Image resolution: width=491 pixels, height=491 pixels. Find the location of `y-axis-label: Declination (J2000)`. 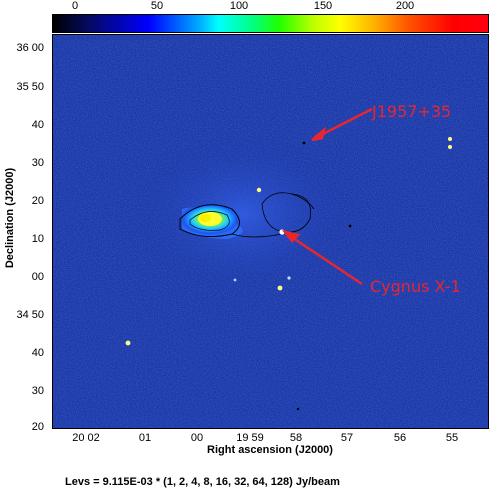

y-axis-label: Declination (J2000) is located at coordinates (10, 218).